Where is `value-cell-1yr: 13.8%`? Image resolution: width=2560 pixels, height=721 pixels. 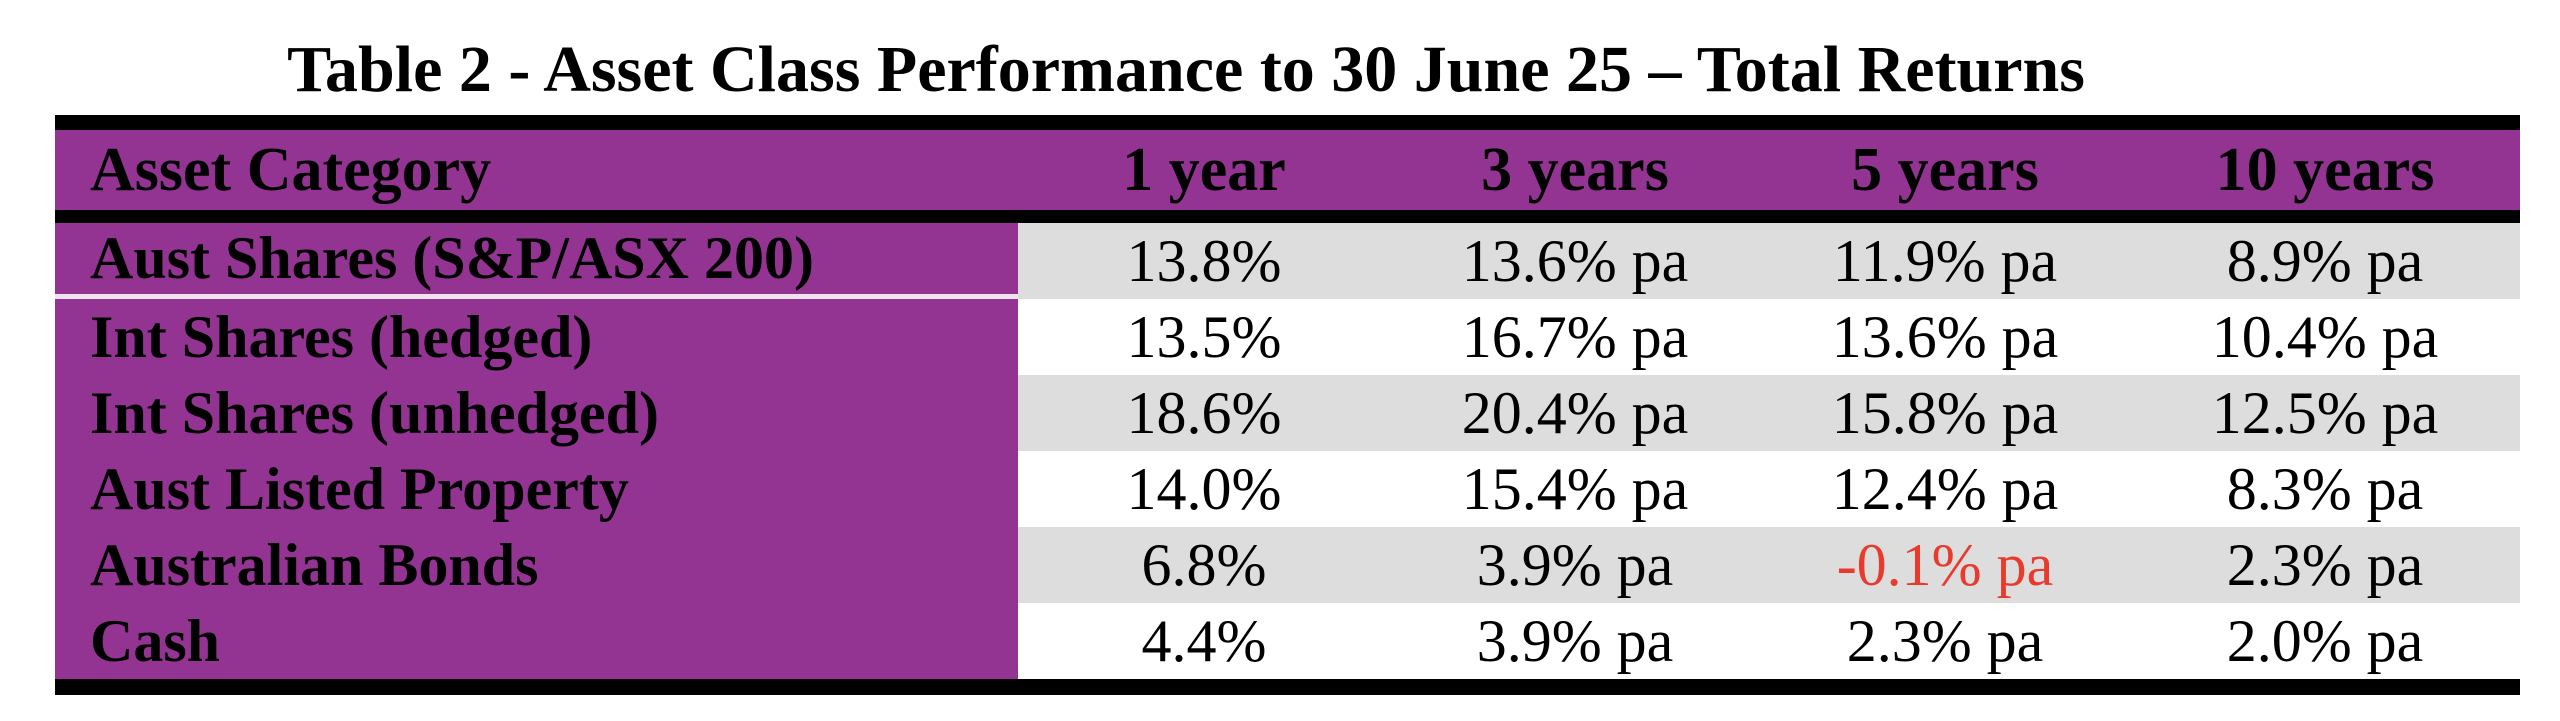 value-cell-1yr: 13.8% is located at coordinates (1204, 261).